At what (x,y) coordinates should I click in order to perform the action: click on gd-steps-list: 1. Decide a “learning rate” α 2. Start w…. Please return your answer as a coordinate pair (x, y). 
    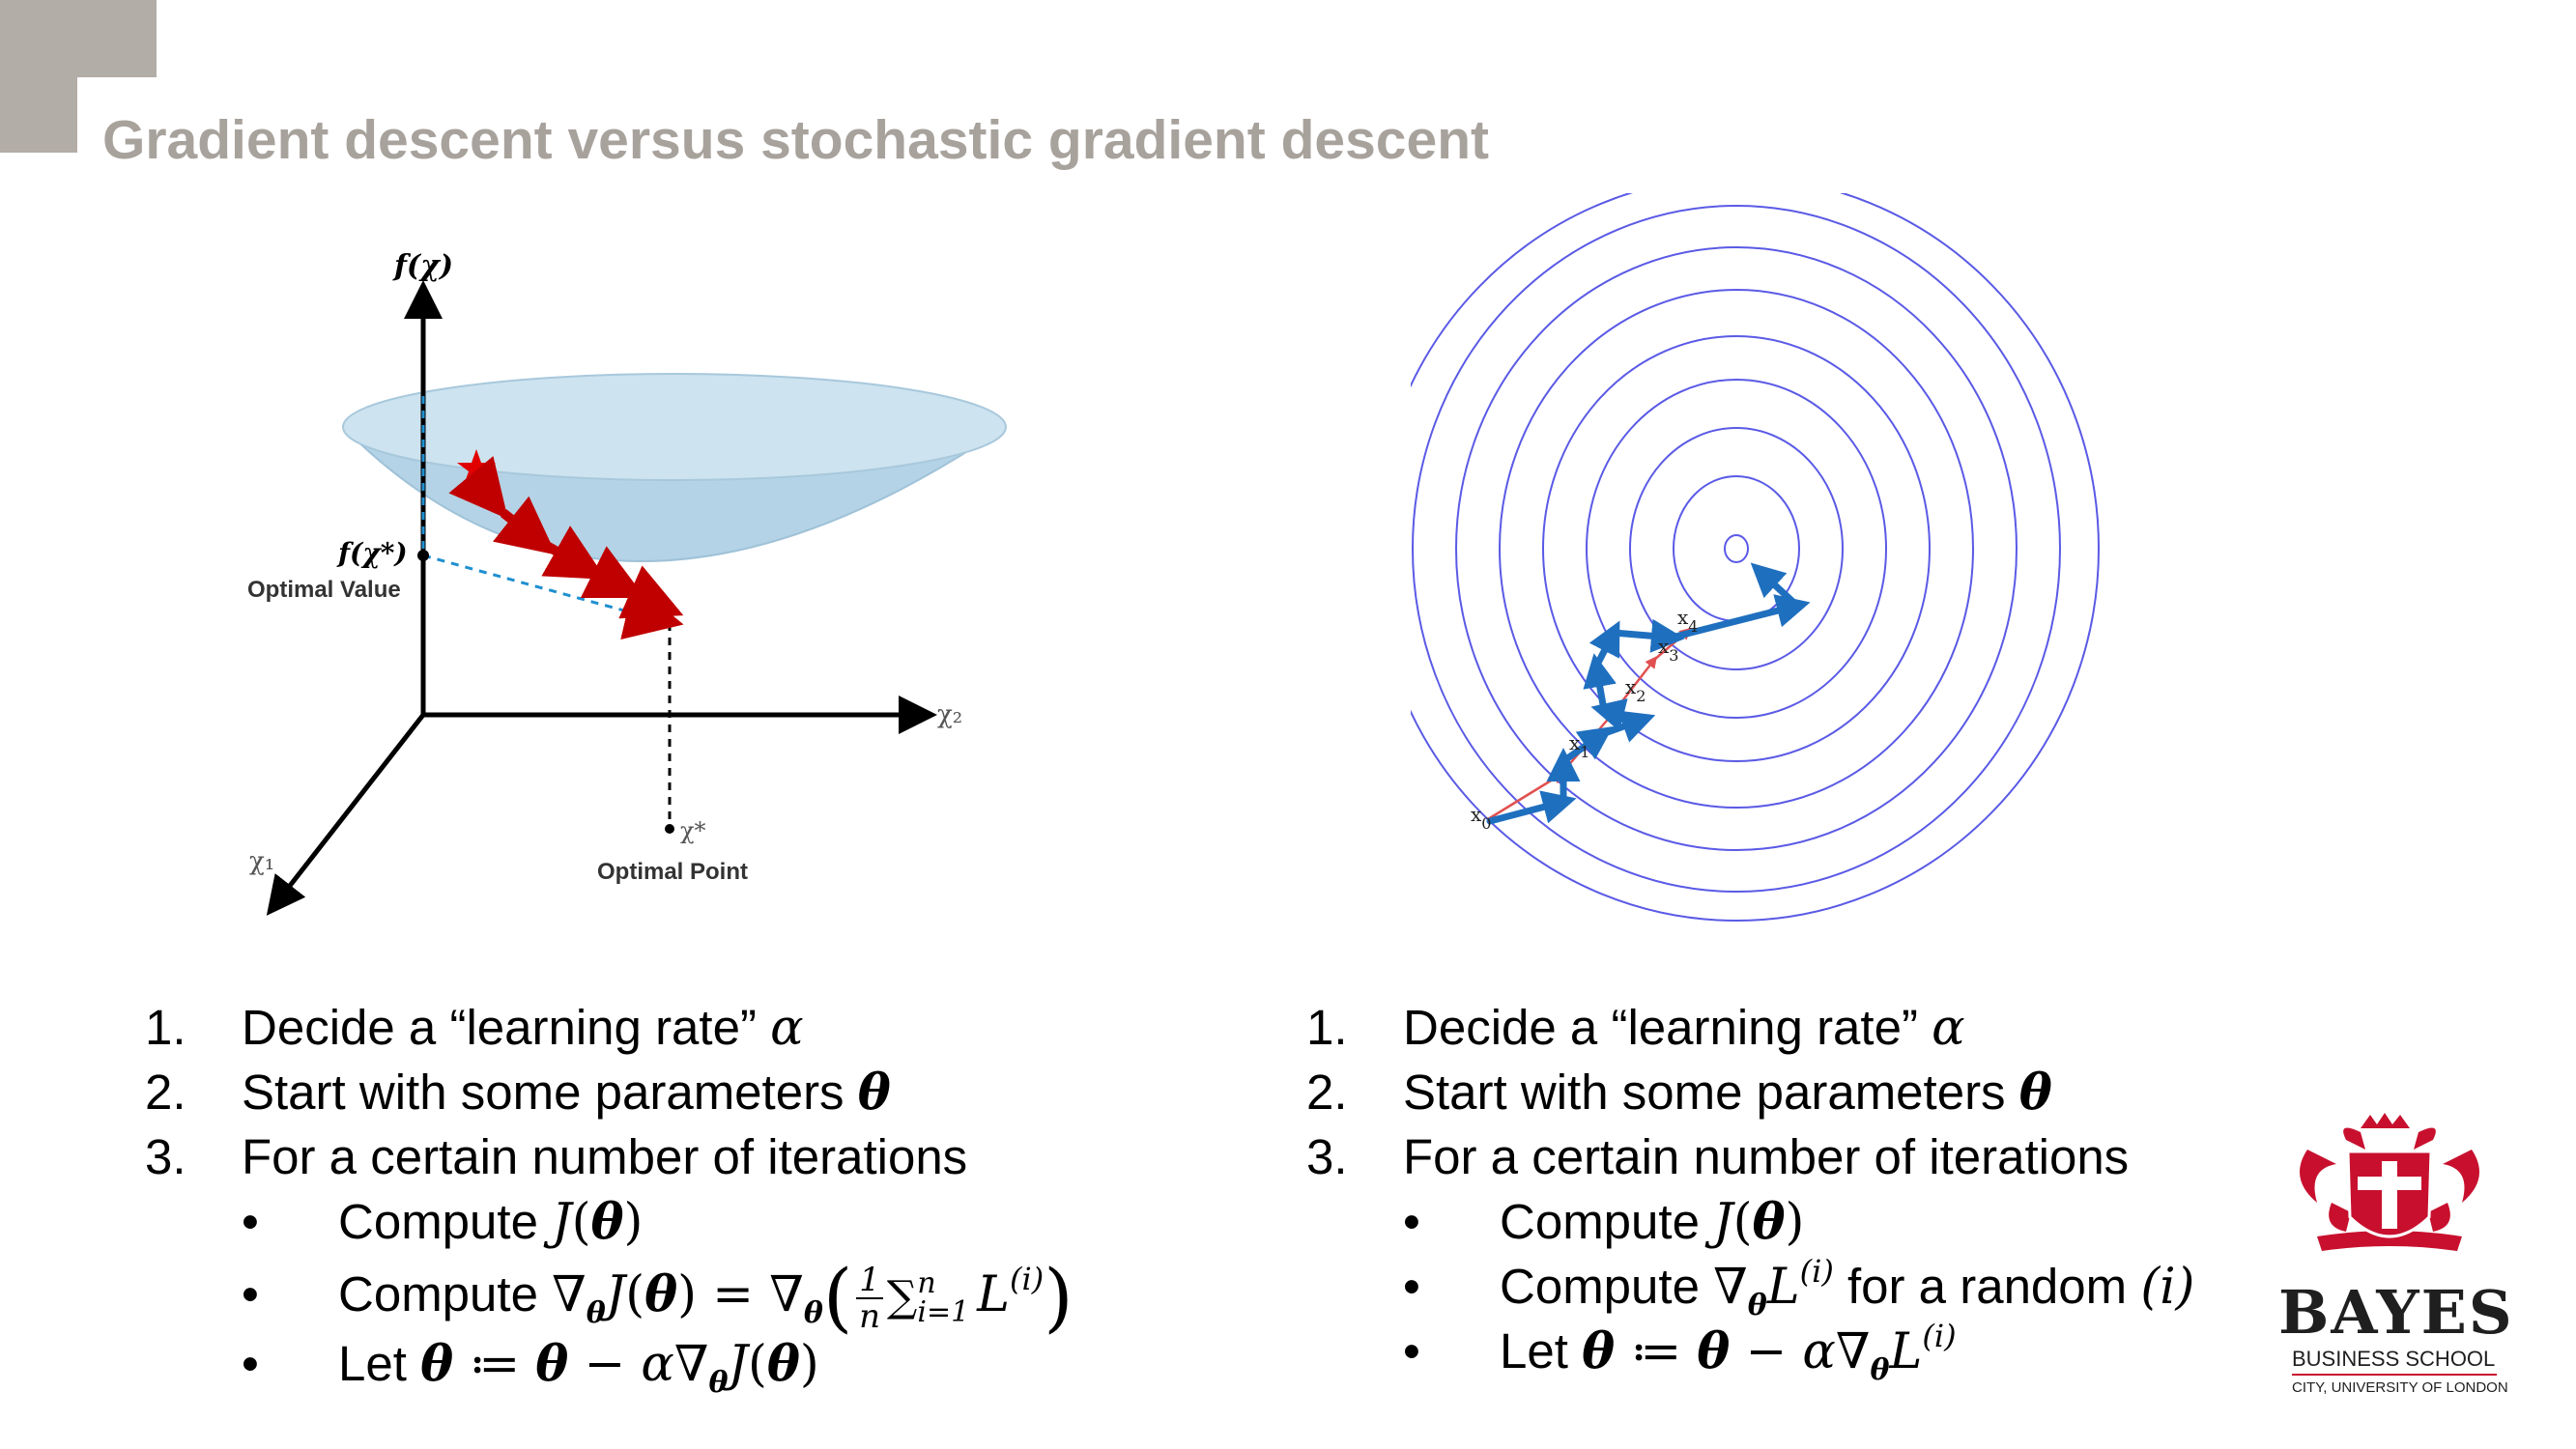
    Looking at the image, I should click on (677, 1197).